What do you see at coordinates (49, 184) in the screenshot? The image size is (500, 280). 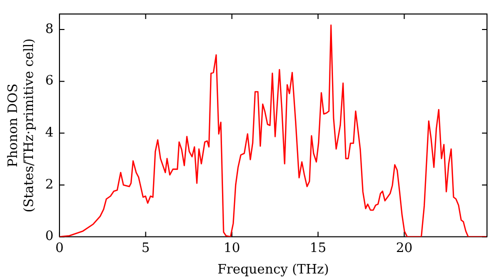 I see `y-tick-label: 2` at bounding box center [49, 184].